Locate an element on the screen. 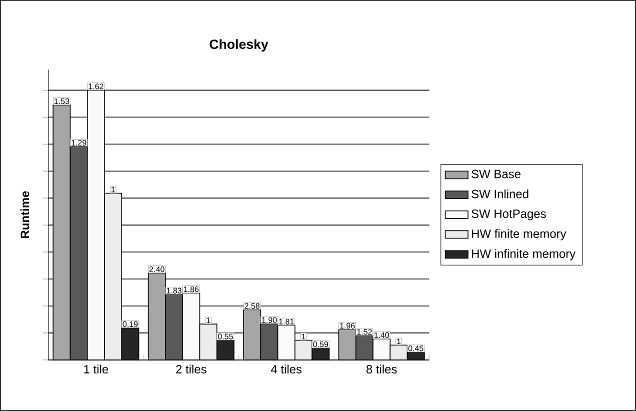 This screenshot has height=411, width=636. x-tick-label: 4 tiles is located at coordinates (286, 369).